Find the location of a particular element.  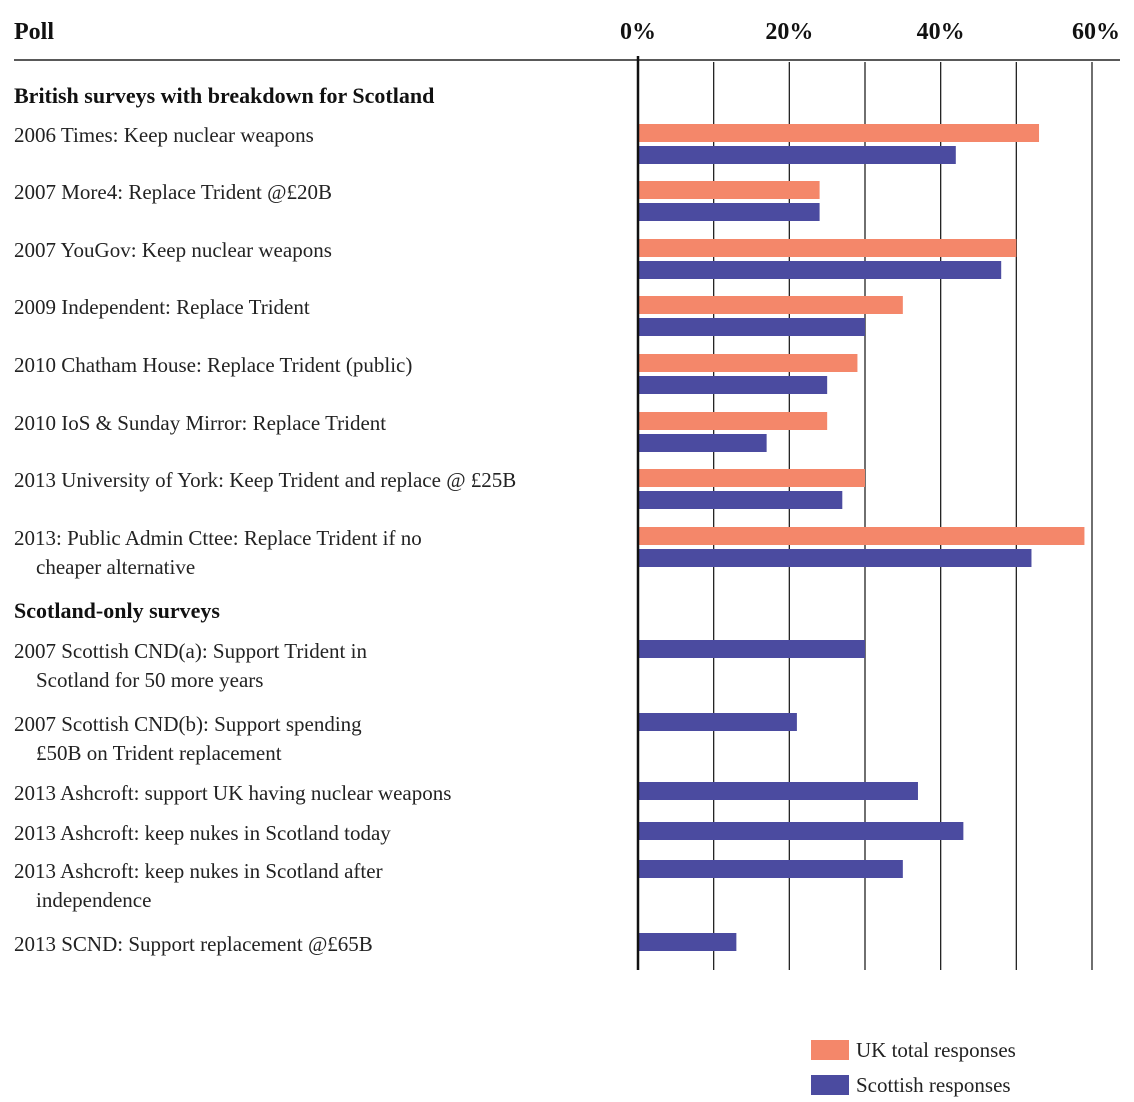

tick-label: 40% is located at coordinates (941, 32).